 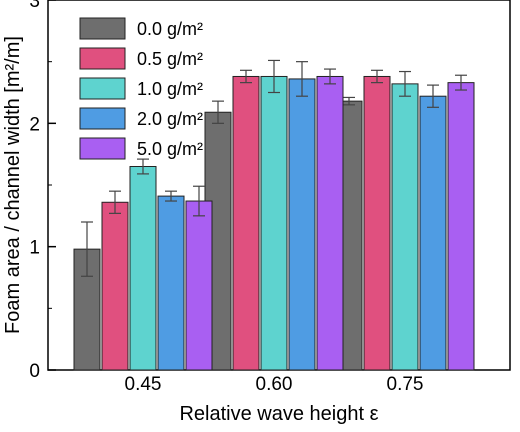 What do you see at coordinates (278, 414) in the screenshot?
I see `x-axis-label: Relative wave height ε` at bounding box center [278, 414].